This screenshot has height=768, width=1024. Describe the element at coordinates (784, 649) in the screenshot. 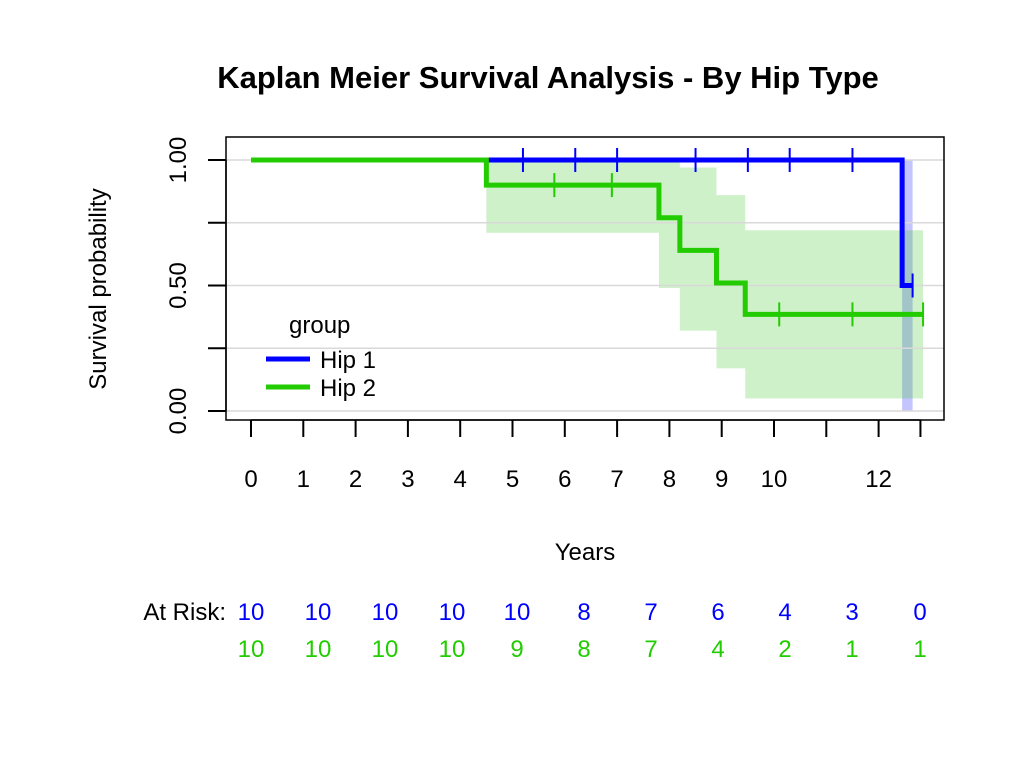

I see `at-risk-value: 2` at that location.